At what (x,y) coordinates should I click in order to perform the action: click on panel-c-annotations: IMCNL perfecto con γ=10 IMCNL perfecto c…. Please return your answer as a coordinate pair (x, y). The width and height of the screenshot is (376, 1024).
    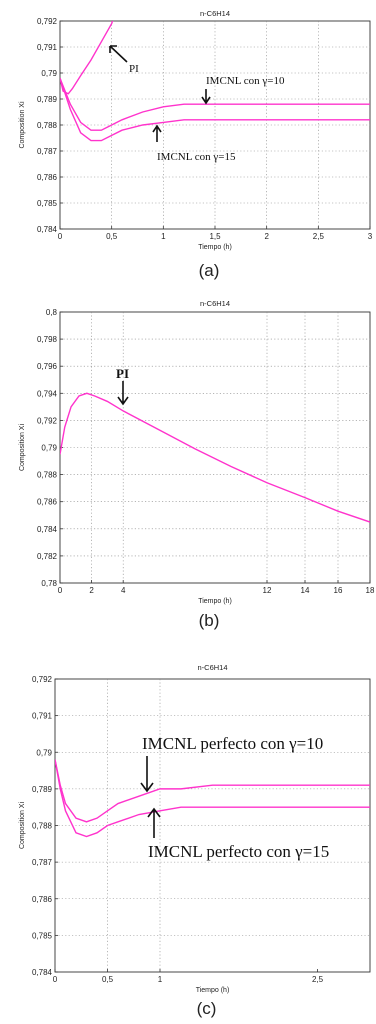
    Looking at the image, I should click on (234, 797).